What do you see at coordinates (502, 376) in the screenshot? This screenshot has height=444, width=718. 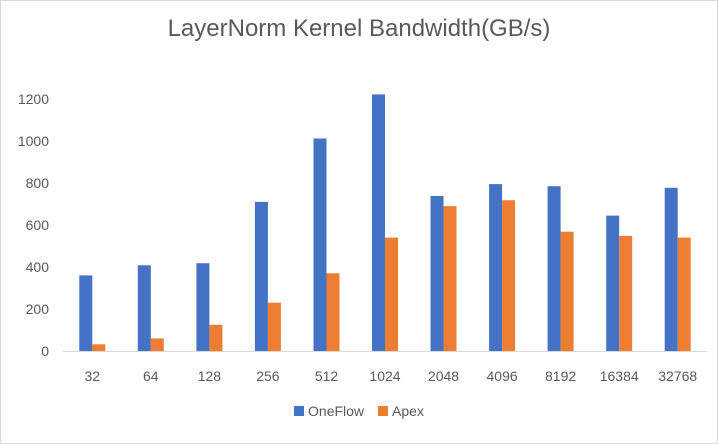 I see `x-tick-label-4096: 4096` at bounding box center [502, 376].